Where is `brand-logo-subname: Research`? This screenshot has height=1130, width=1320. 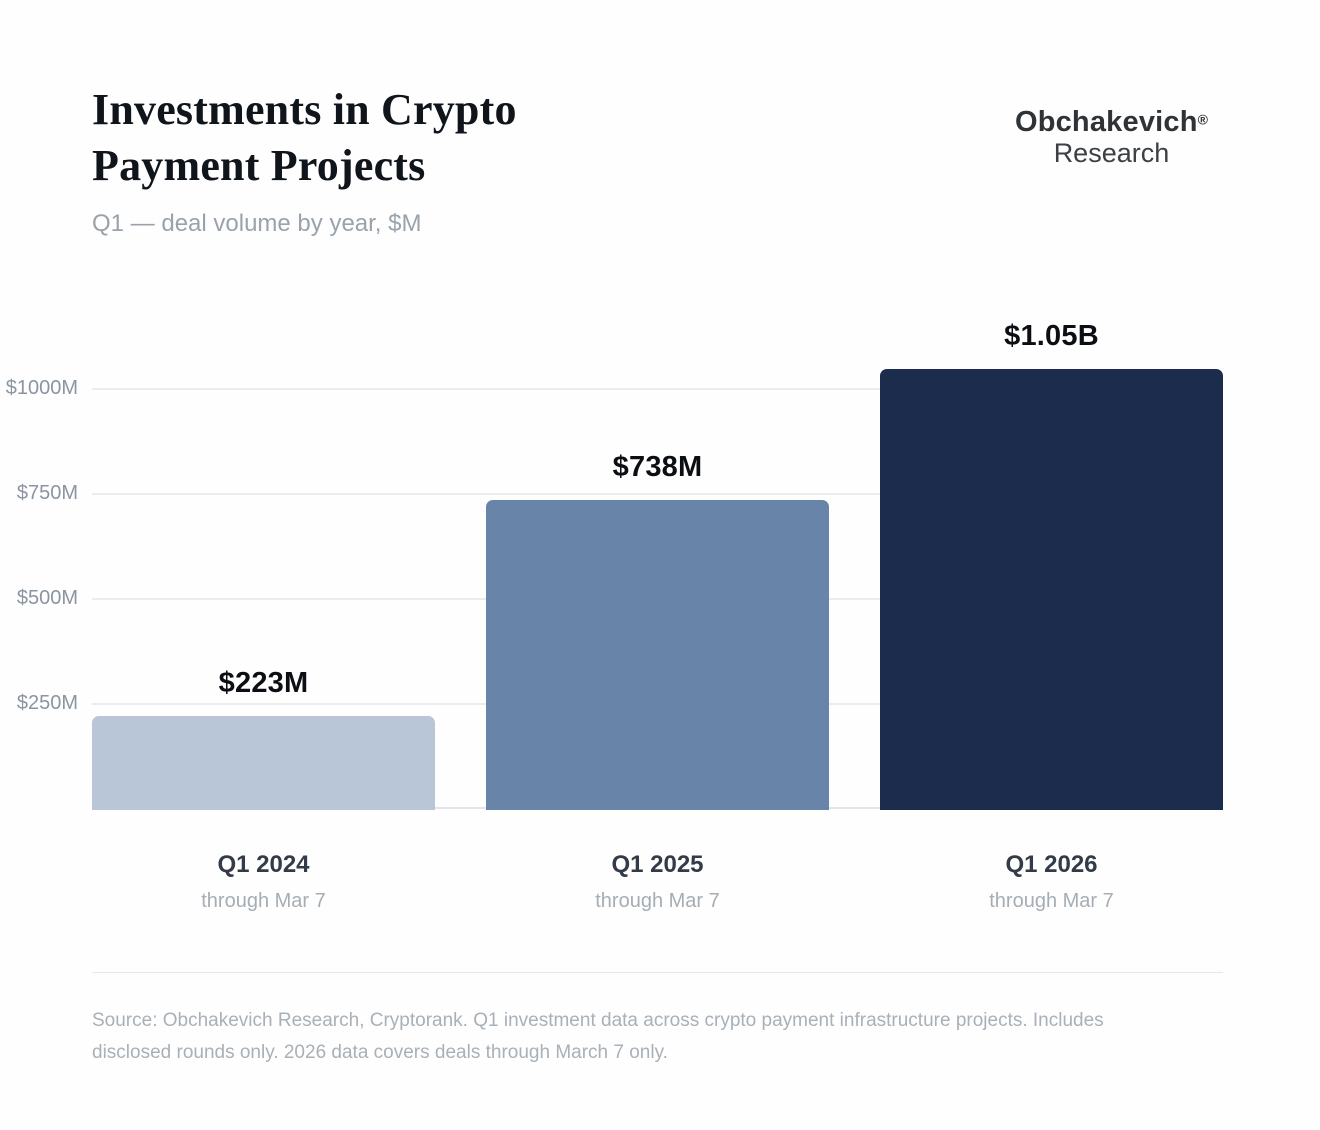 brand-logo-subname: Research is located at coordinates (1111, 153).